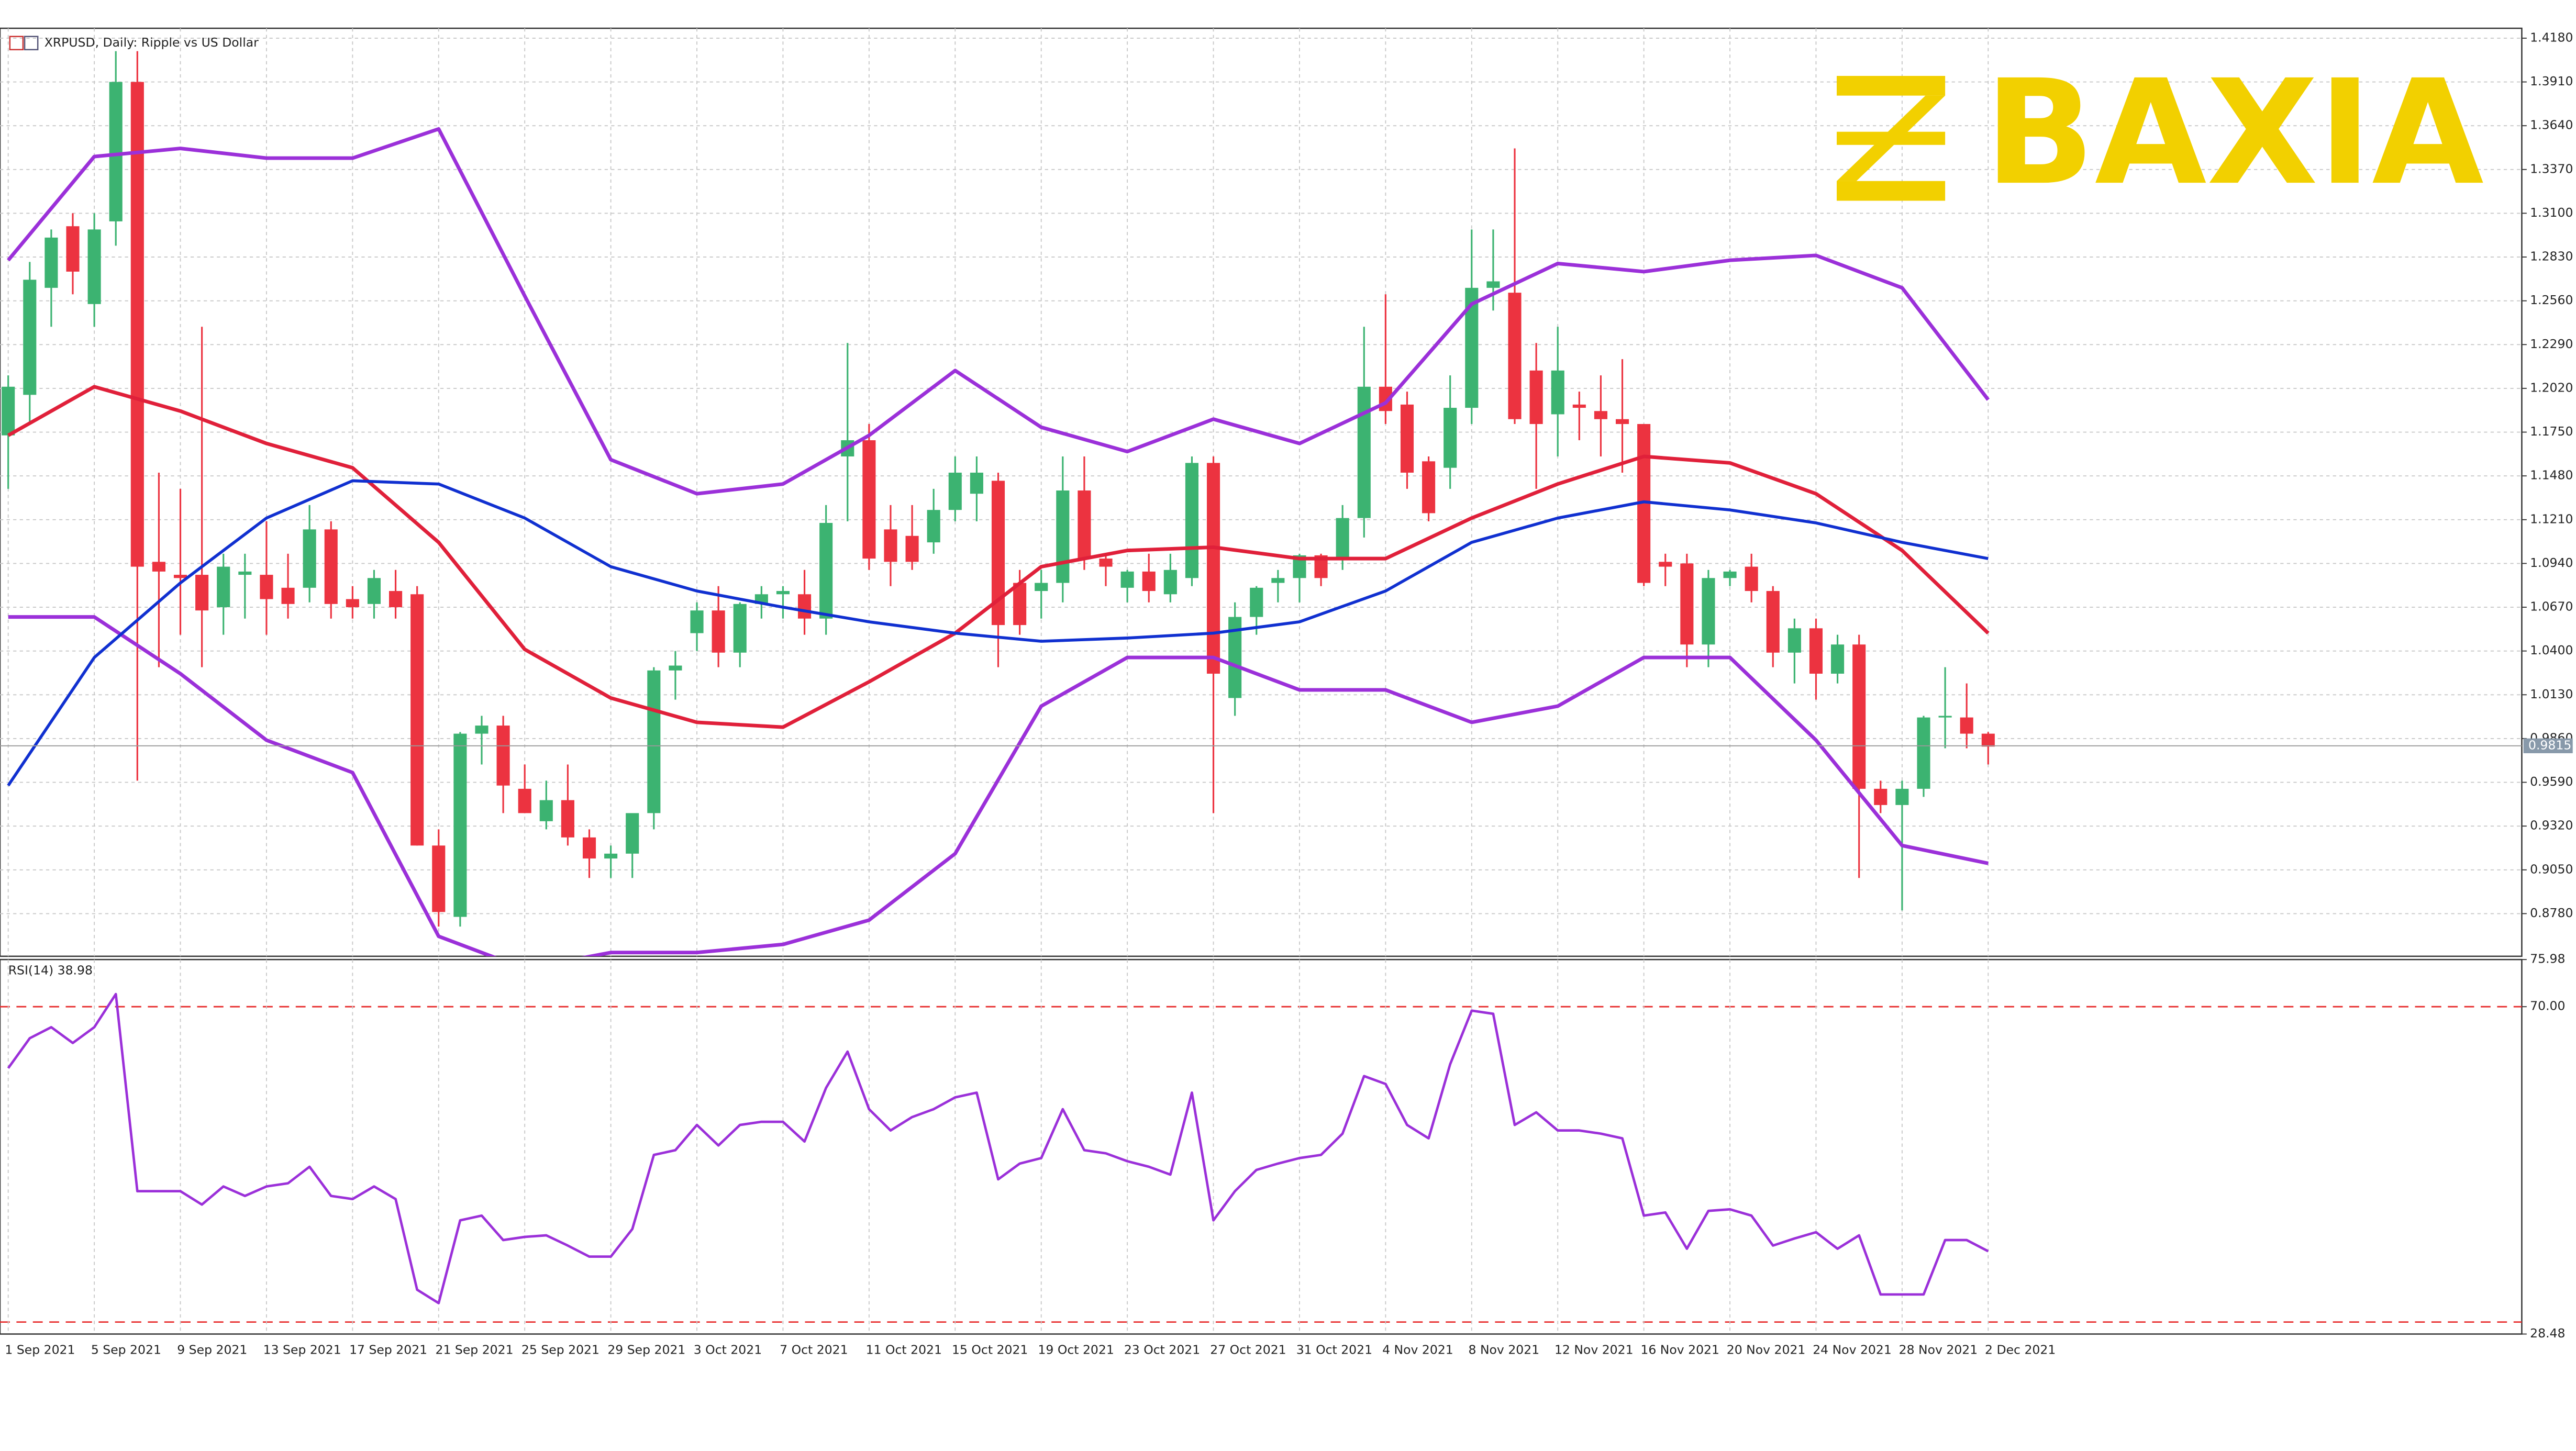 This screenshot has width=2576, height=1451. Describe the element at coordinates (1504, 1350) in the screenshot. I see `x-tick-label: 8 Nov 2021` at that location.